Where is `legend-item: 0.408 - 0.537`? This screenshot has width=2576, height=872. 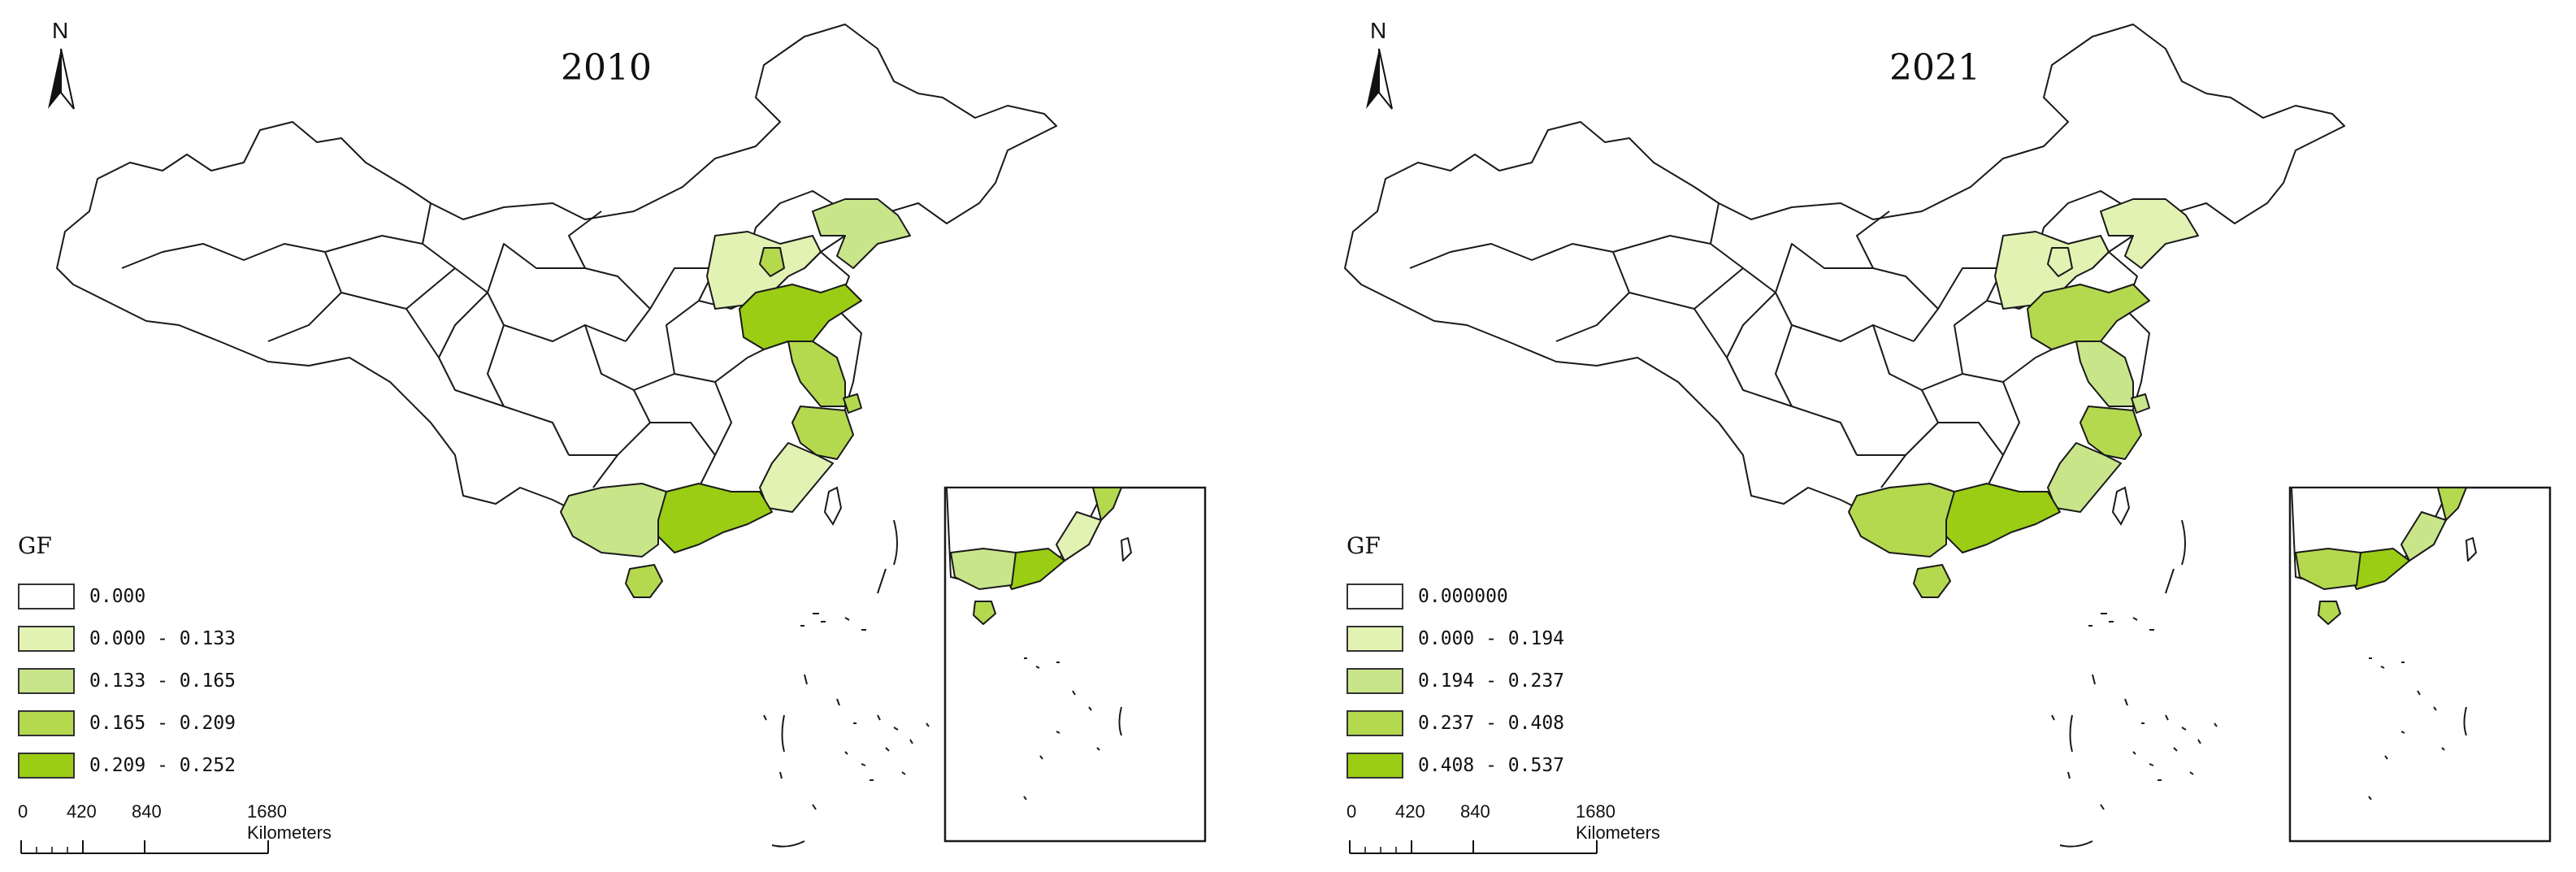 legend-item: 0.408 - 0.537 is located at coordinates (1455, 765).